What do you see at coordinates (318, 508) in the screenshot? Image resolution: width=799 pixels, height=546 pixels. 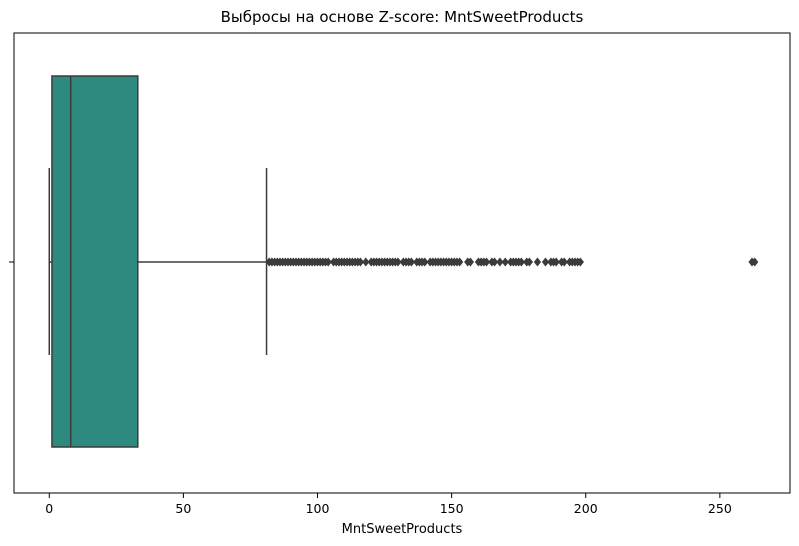 I see `x-tick-label: 100` at bounding box center [318, 508].